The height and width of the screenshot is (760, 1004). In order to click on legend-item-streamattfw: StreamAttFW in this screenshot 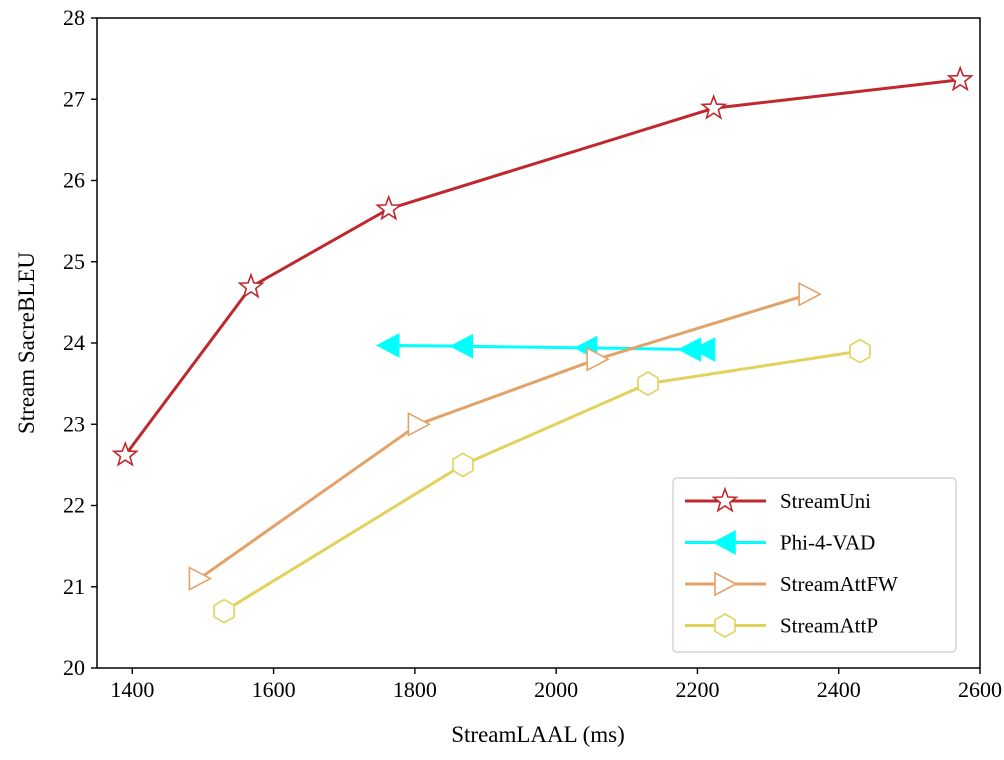, I will do `click(791, 584)`.